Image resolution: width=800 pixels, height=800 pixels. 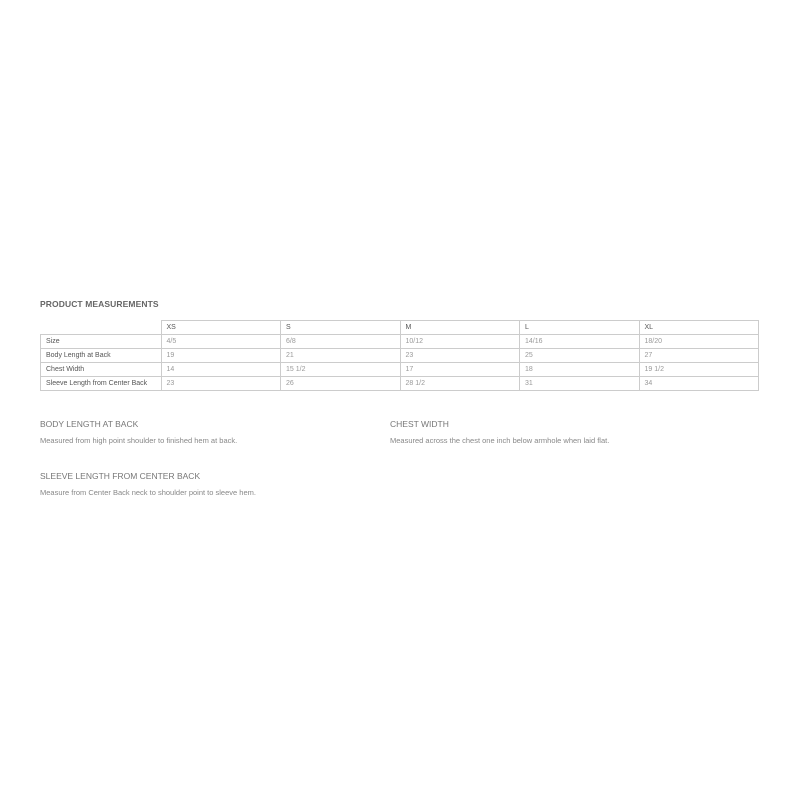 What do you see at coordinates (579, 327) in the screenshot?
I see `header-cell: L` at bounding box center [579, 327].